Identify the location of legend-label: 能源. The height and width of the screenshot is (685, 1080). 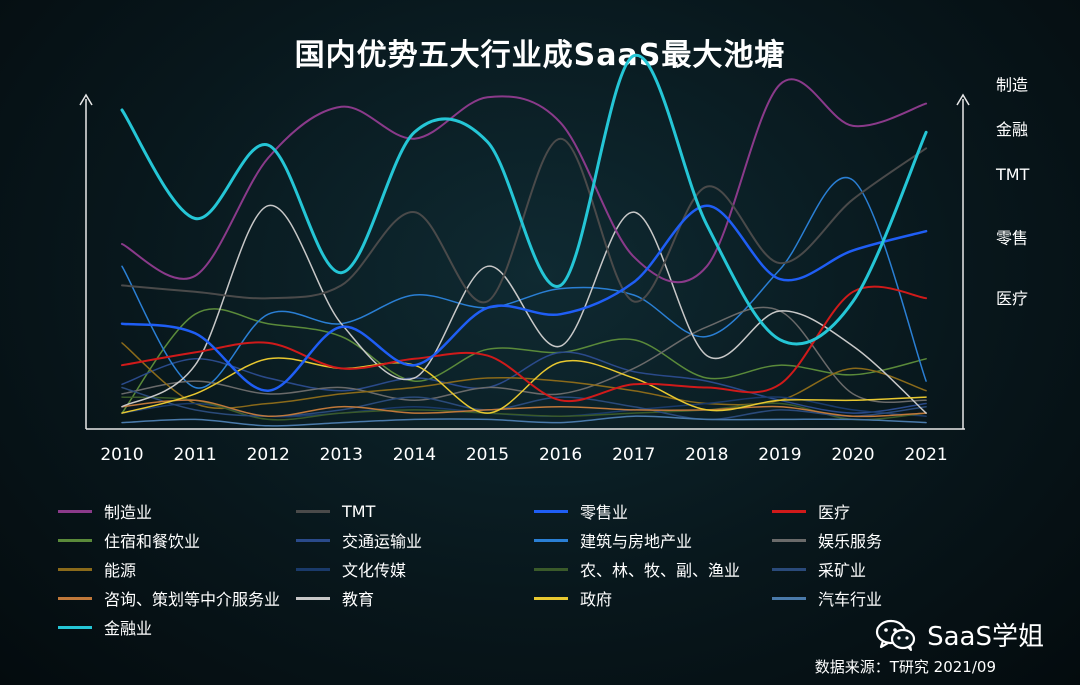
(120, 570).